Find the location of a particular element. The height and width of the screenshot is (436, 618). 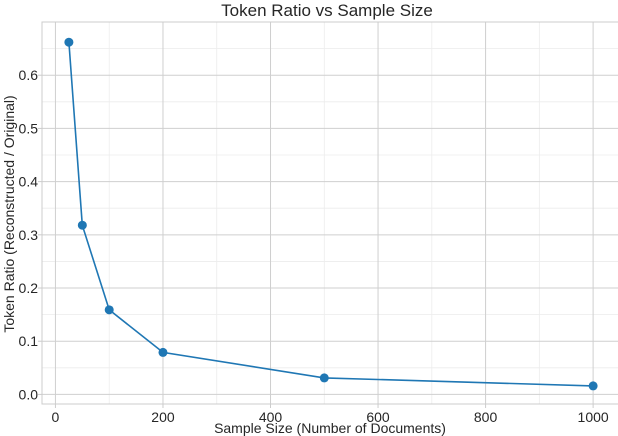

x-tick-label: 600 is located at coordinates (378, 417).